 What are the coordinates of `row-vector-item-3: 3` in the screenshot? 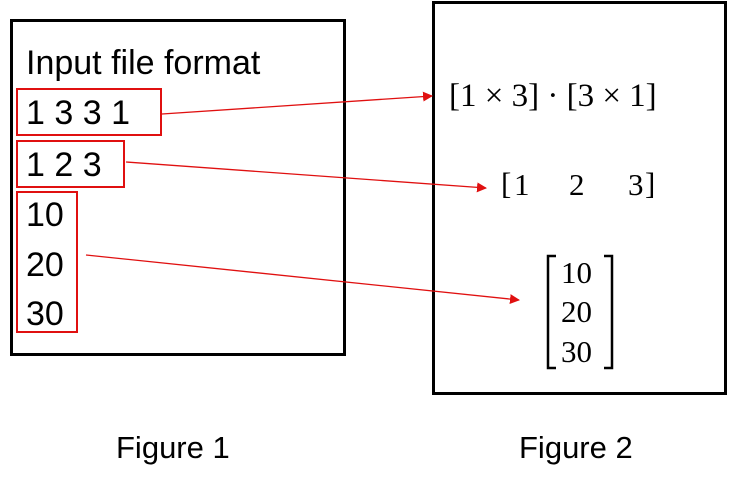 It's located at (636, 184).